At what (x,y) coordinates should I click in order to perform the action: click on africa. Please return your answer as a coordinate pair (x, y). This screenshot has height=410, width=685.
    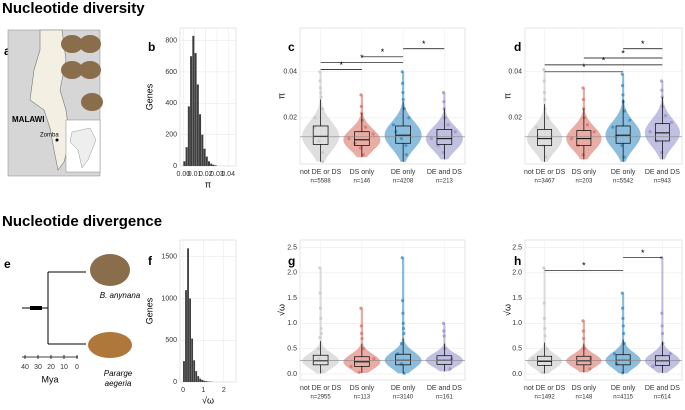
    Looking at the image, I should click on (83, 148).